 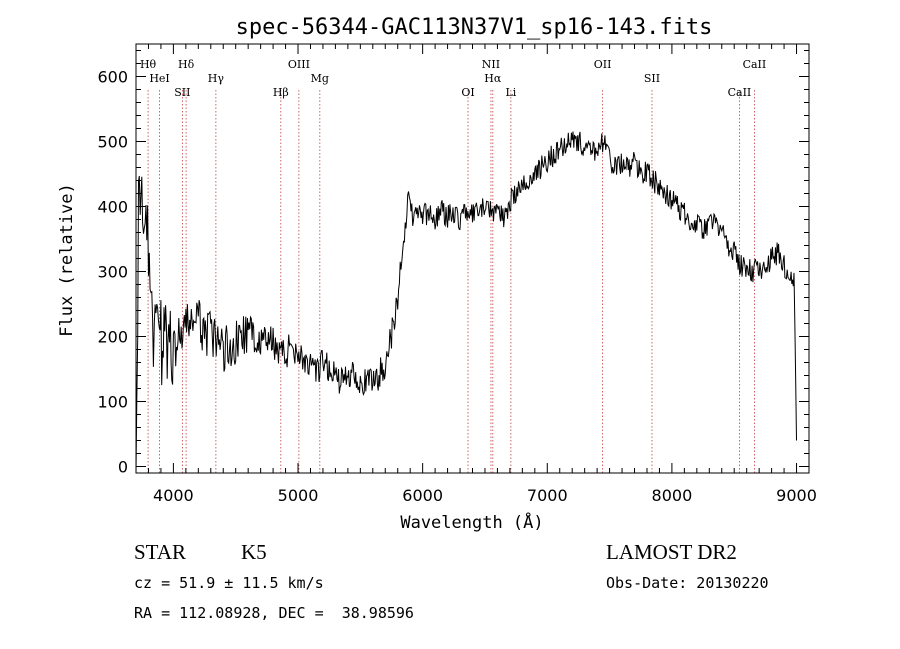 What do you see at coordinates (547, 495) in the screenshot?
I see `x-tick-label: 7000` at bounding box center [547, 495].